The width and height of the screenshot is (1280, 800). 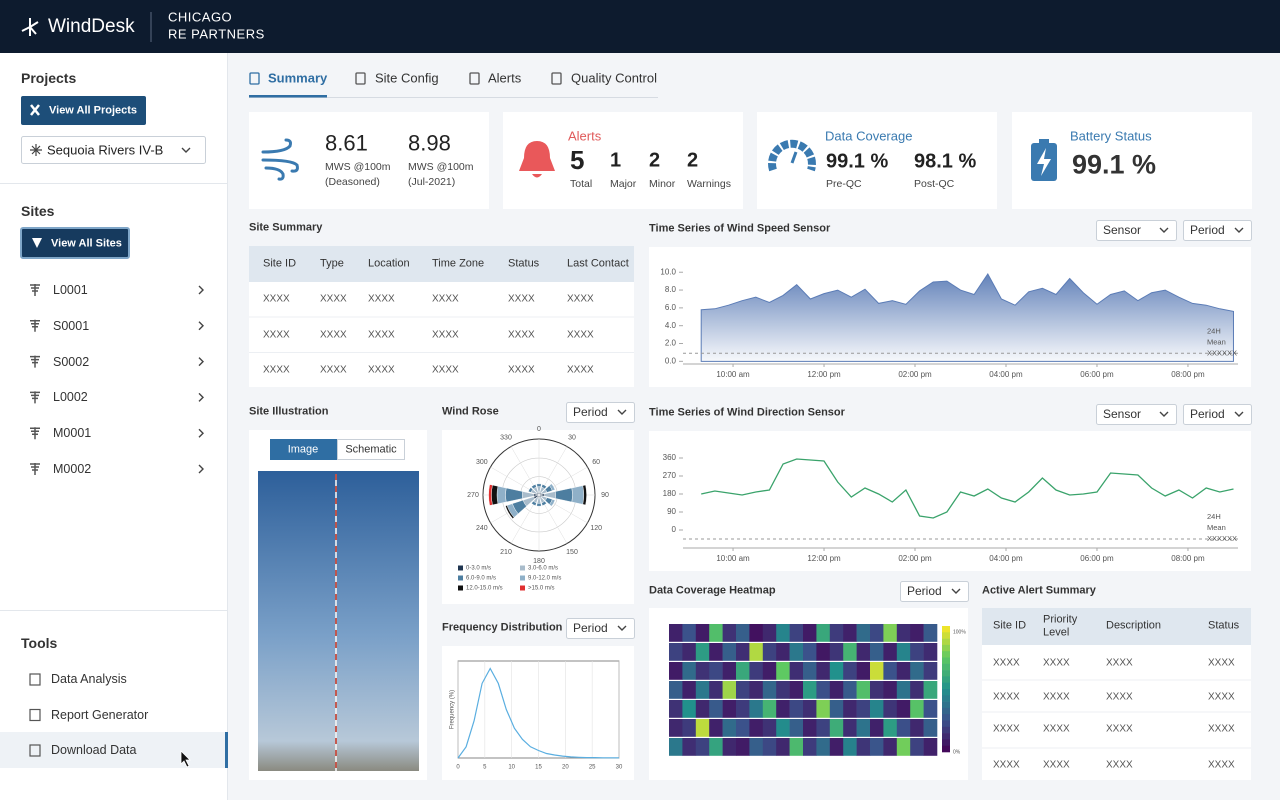 I want to click on site-item: S0002, so click(x=71, y=361).